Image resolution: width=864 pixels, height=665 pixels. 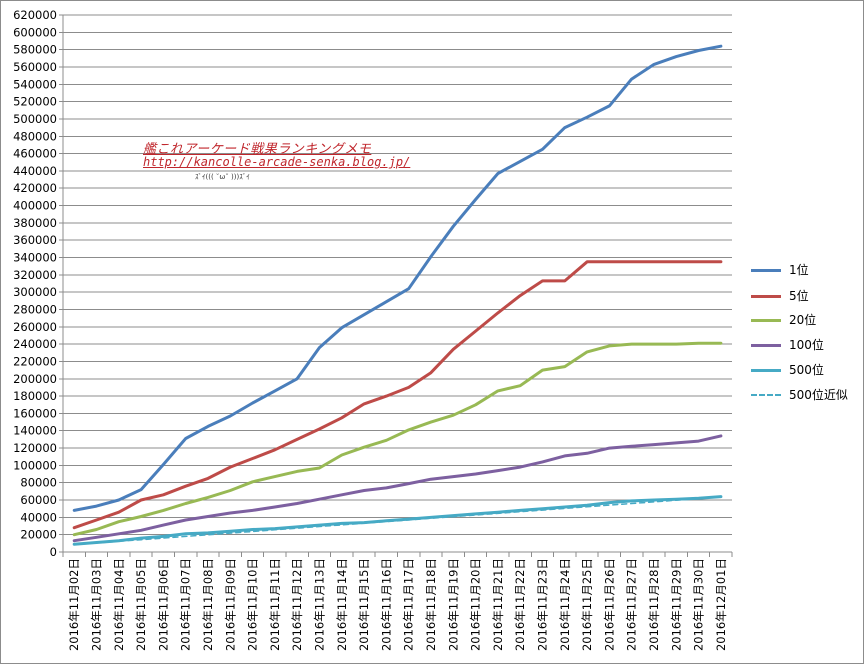 What do you see at coordinates (35, 465) in the screenshot?
I see `y-tick-label: 100000` at bounding box center [35, 465].